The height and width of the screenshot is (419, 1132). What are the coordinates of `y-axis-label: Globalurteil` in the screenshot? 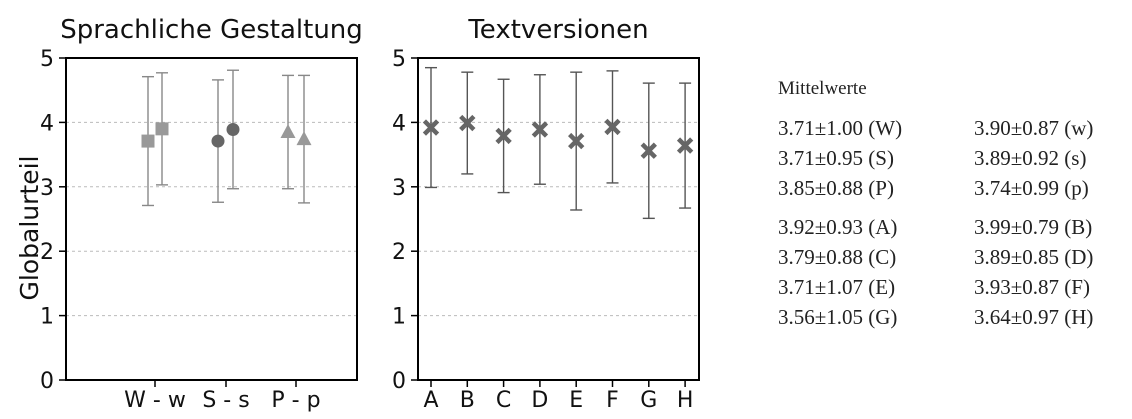 It's located at (29, 228).